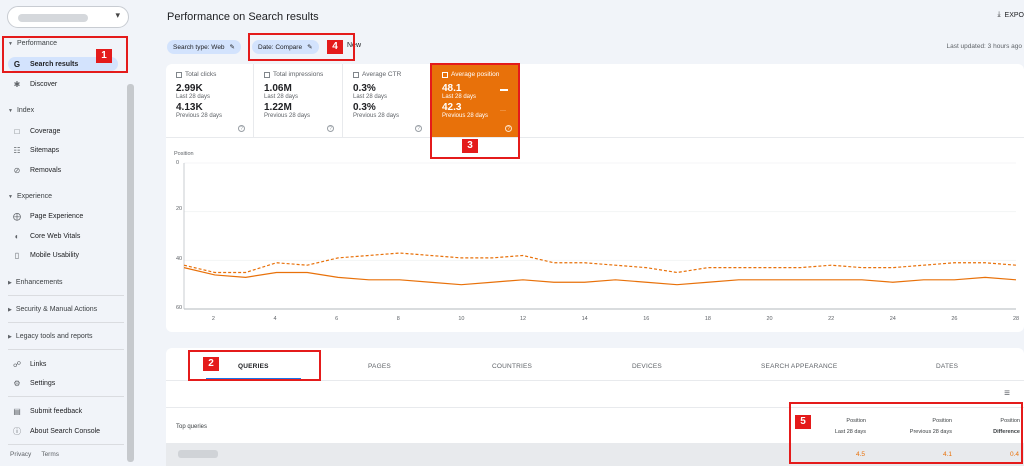 This screenshot has height=466, width=1024. What do you see at coordinates (21, 110) in the screenshot?
I see `section-index: ▼ Index` at bounding box center [21, 110].